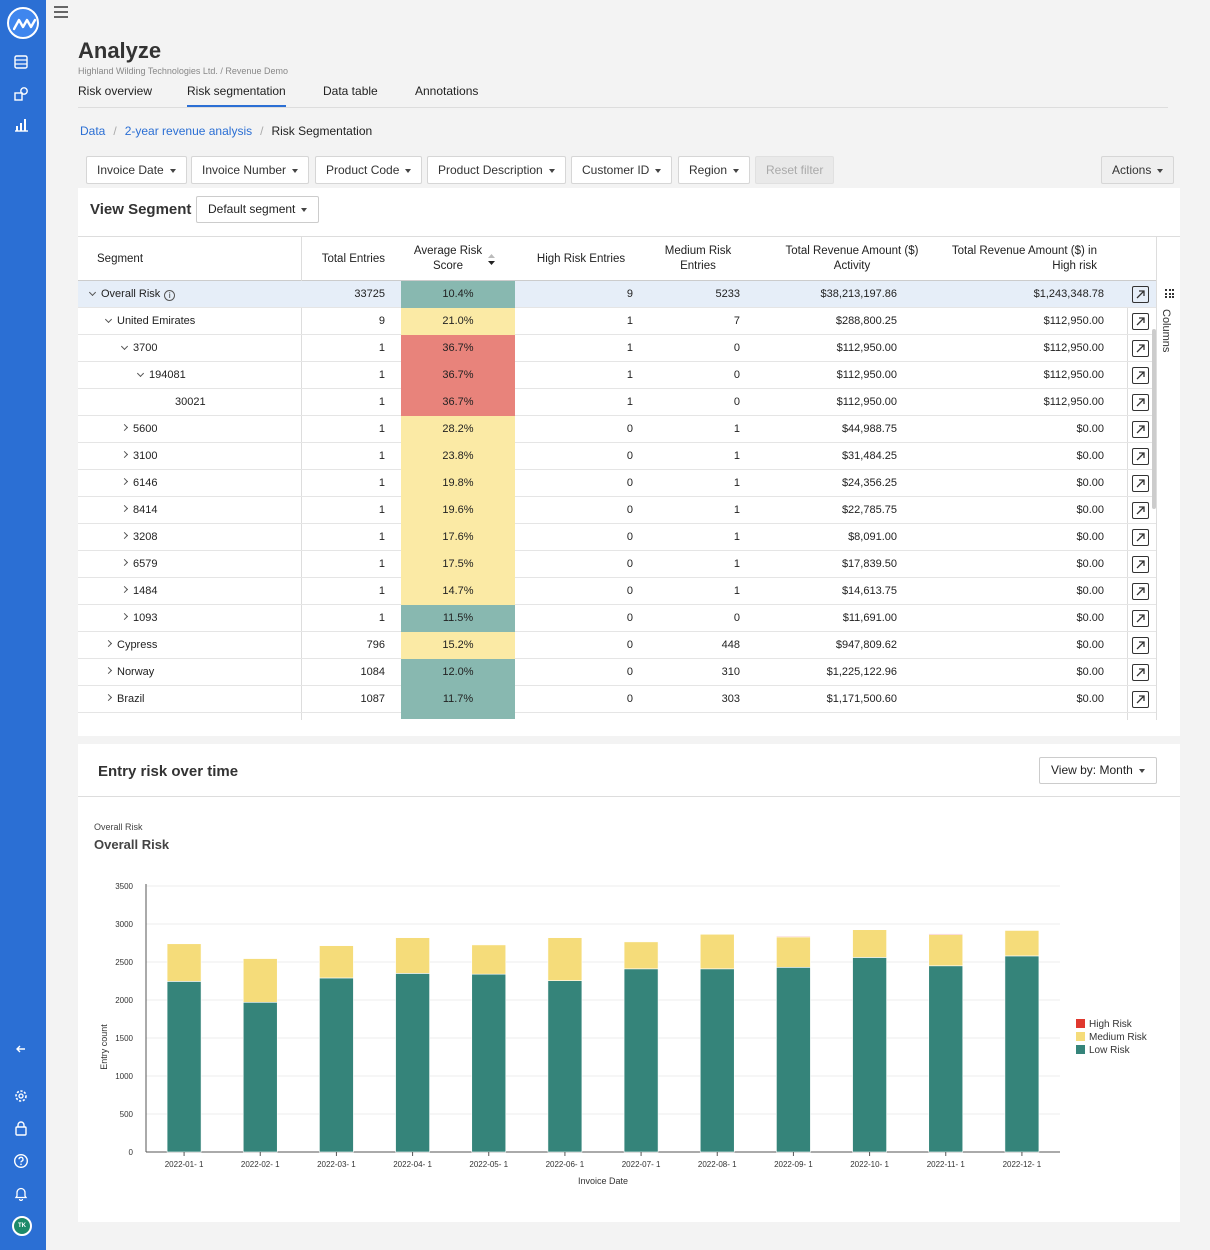 This screenshot has height=1250, width=1210. I want to click on bar-medium-risk, so click(412, 955).